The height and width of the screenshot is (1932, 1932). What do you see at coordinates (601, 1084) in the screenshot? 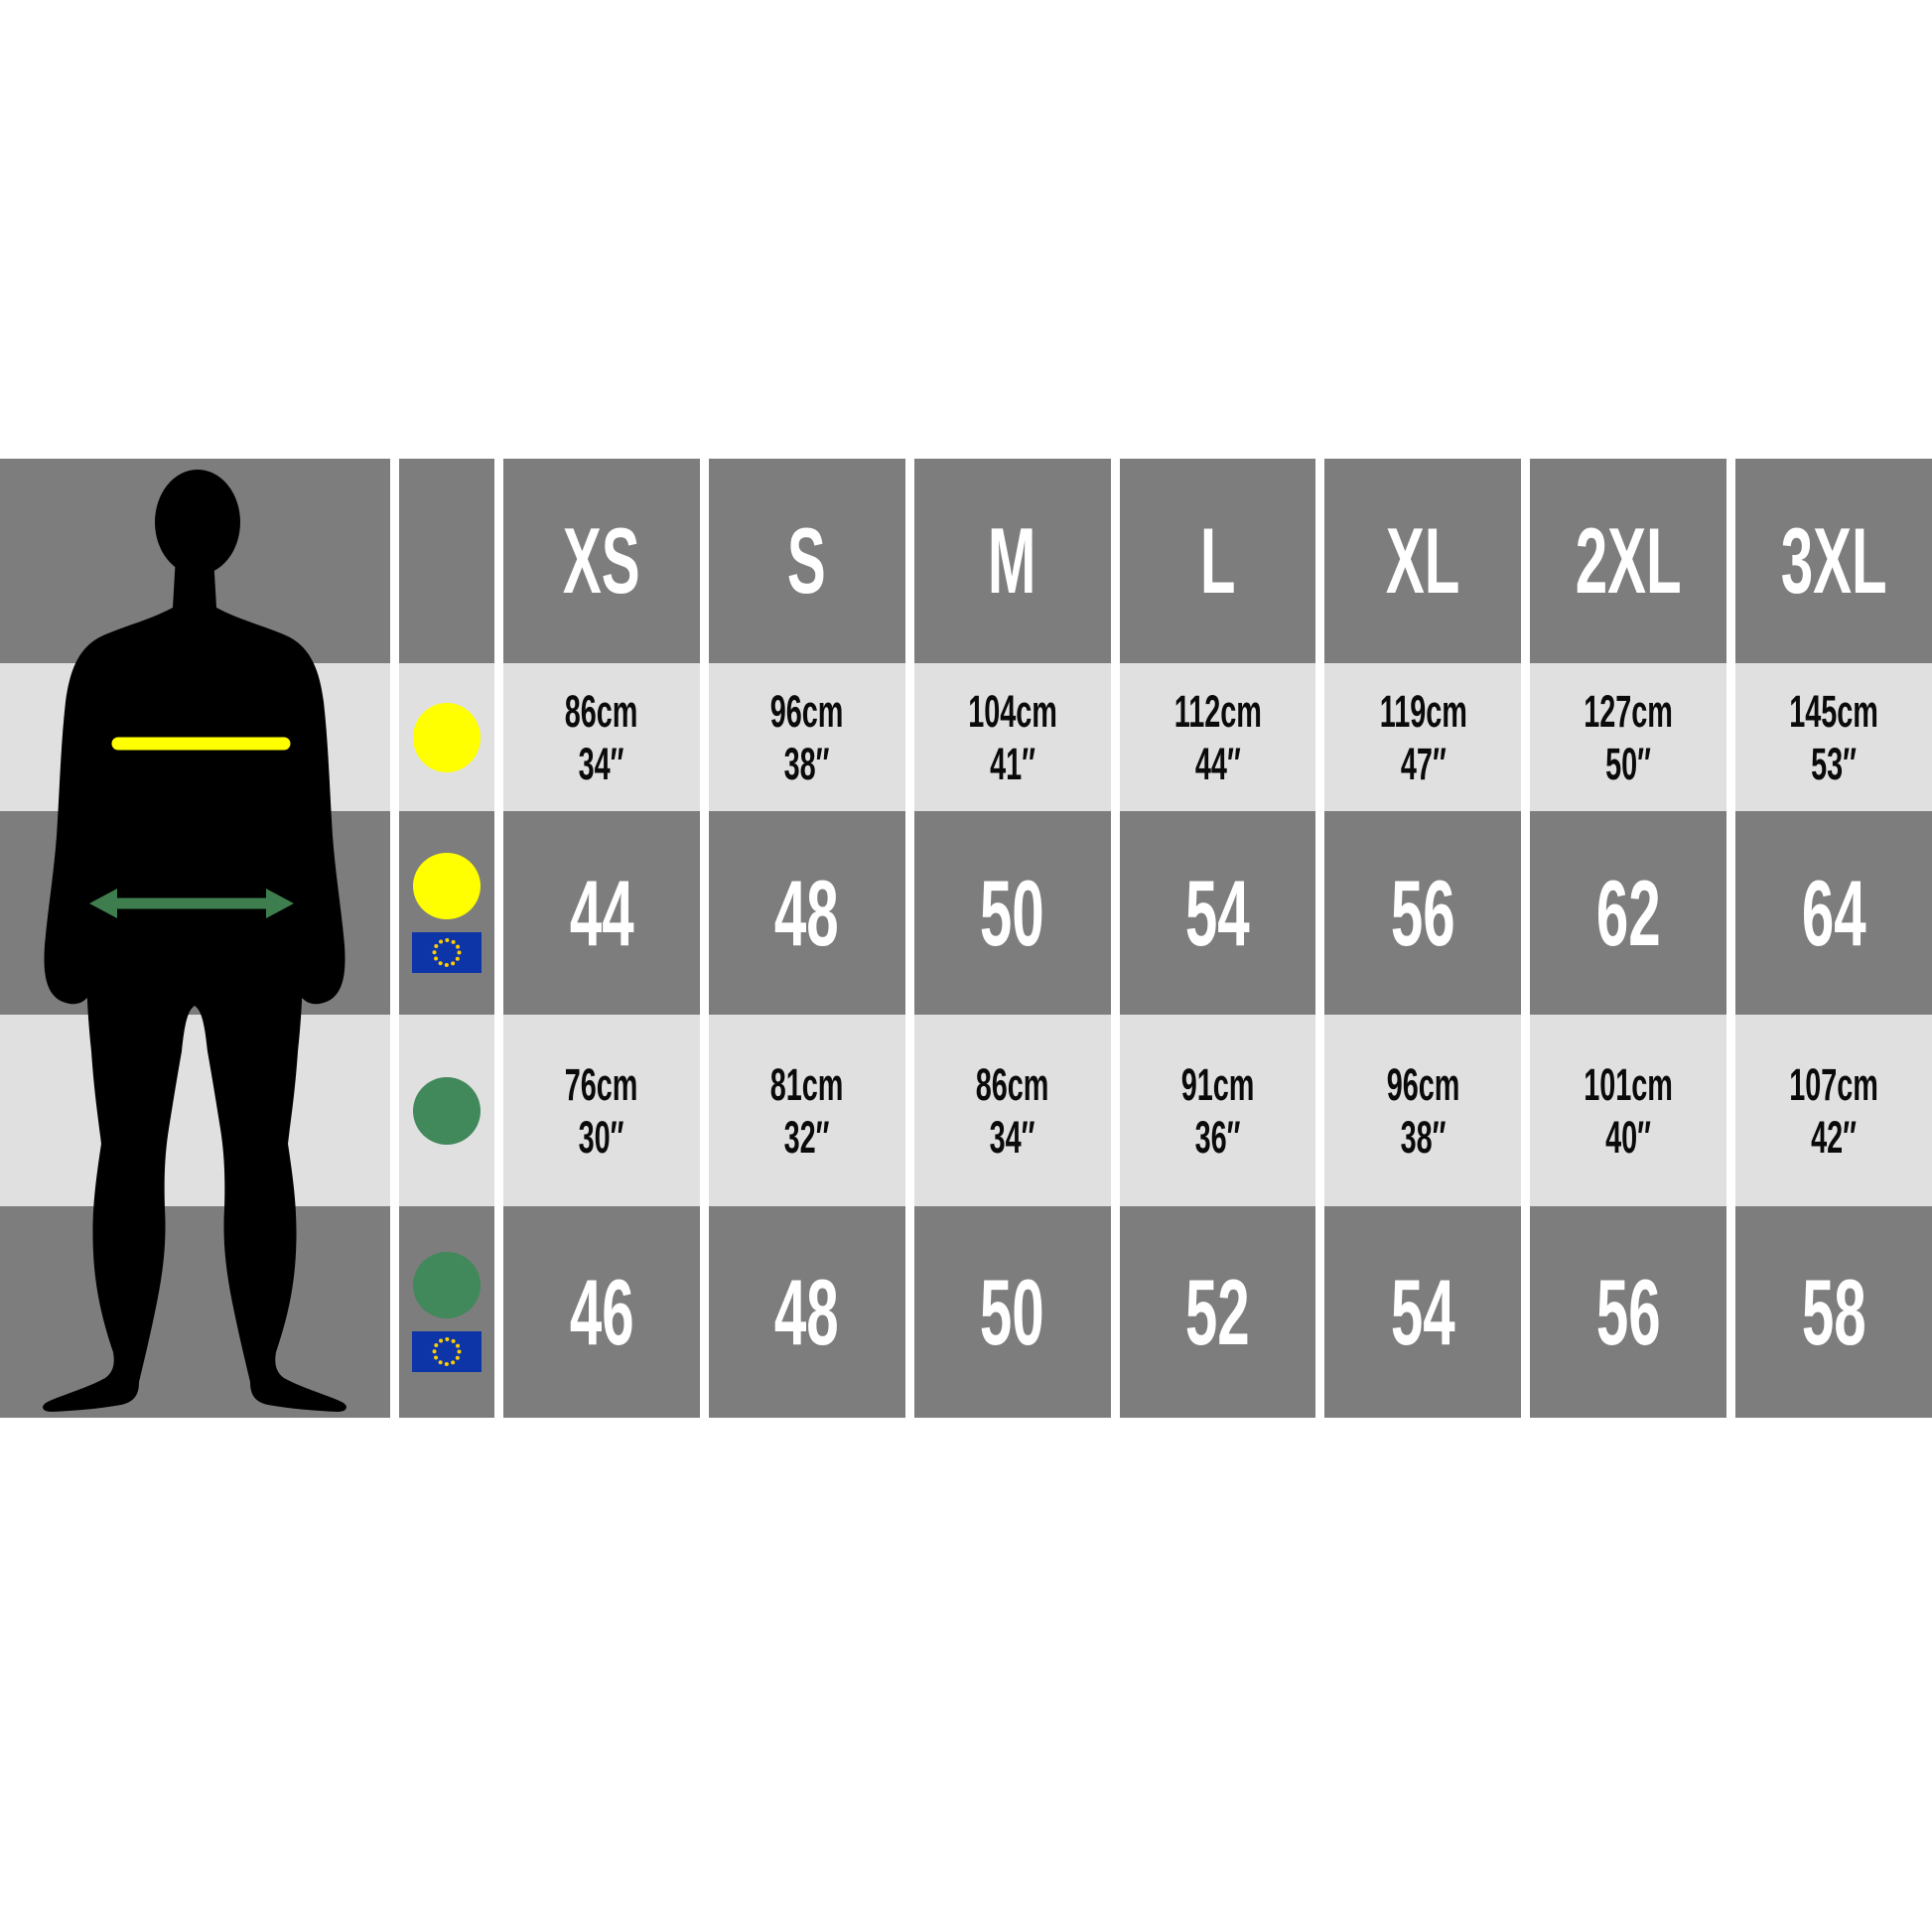
I see `cm-value: 76cm` at bounding box center [601, 1084].